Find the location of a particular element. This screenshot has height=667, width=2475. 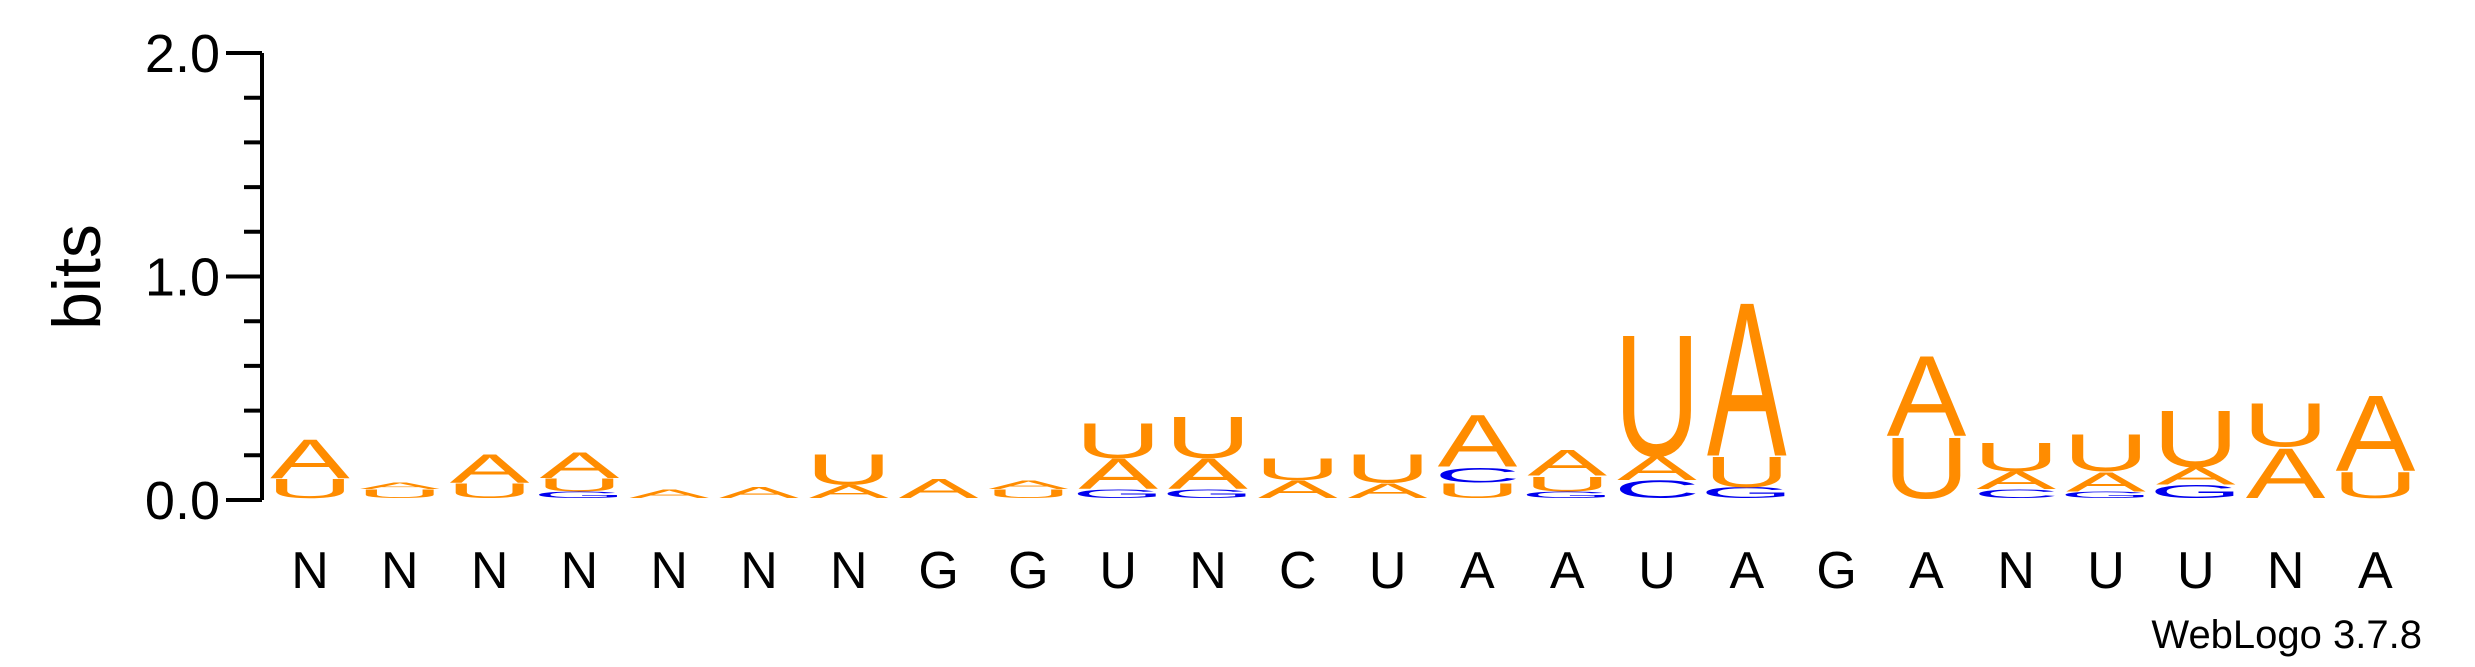

y-axis-title: bits is located at coordinates (77, 277).